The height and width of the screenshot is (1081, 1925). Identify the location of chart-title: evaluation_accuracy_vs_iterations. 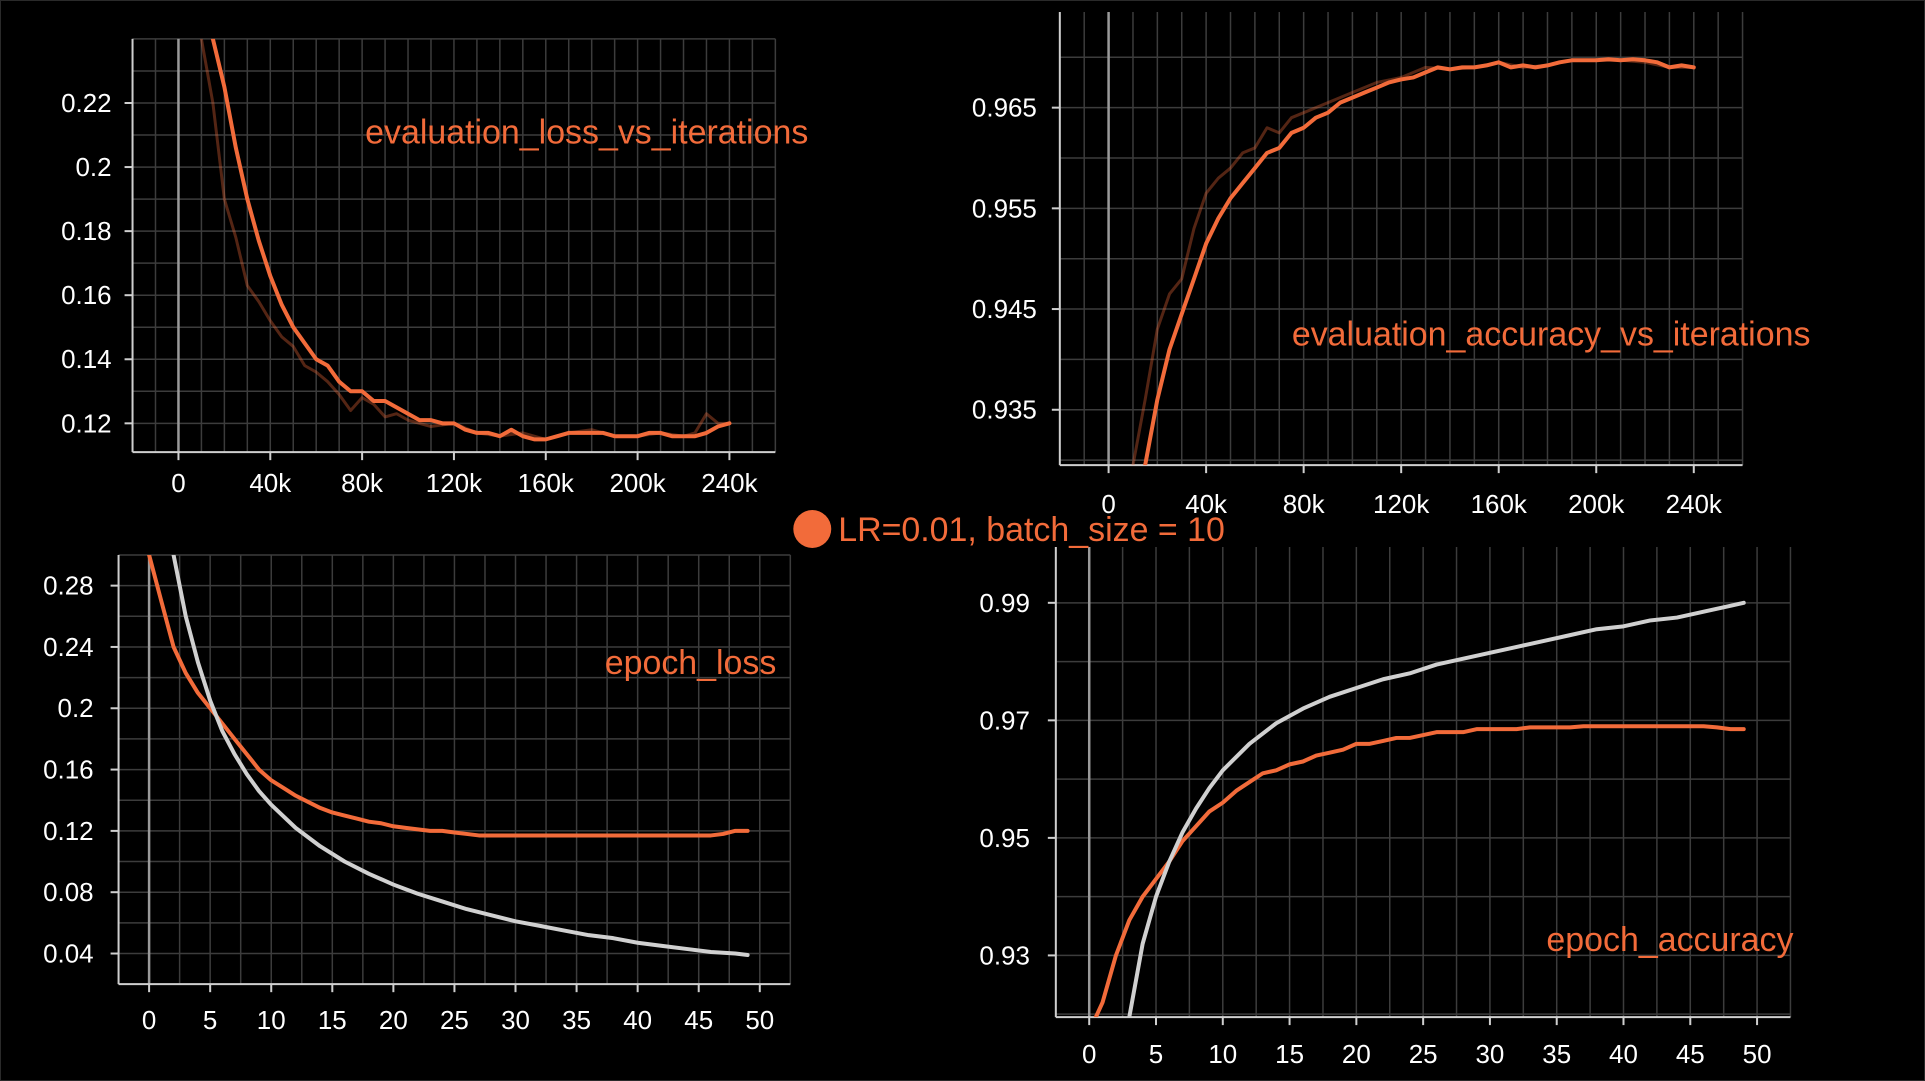
(1551, 334).